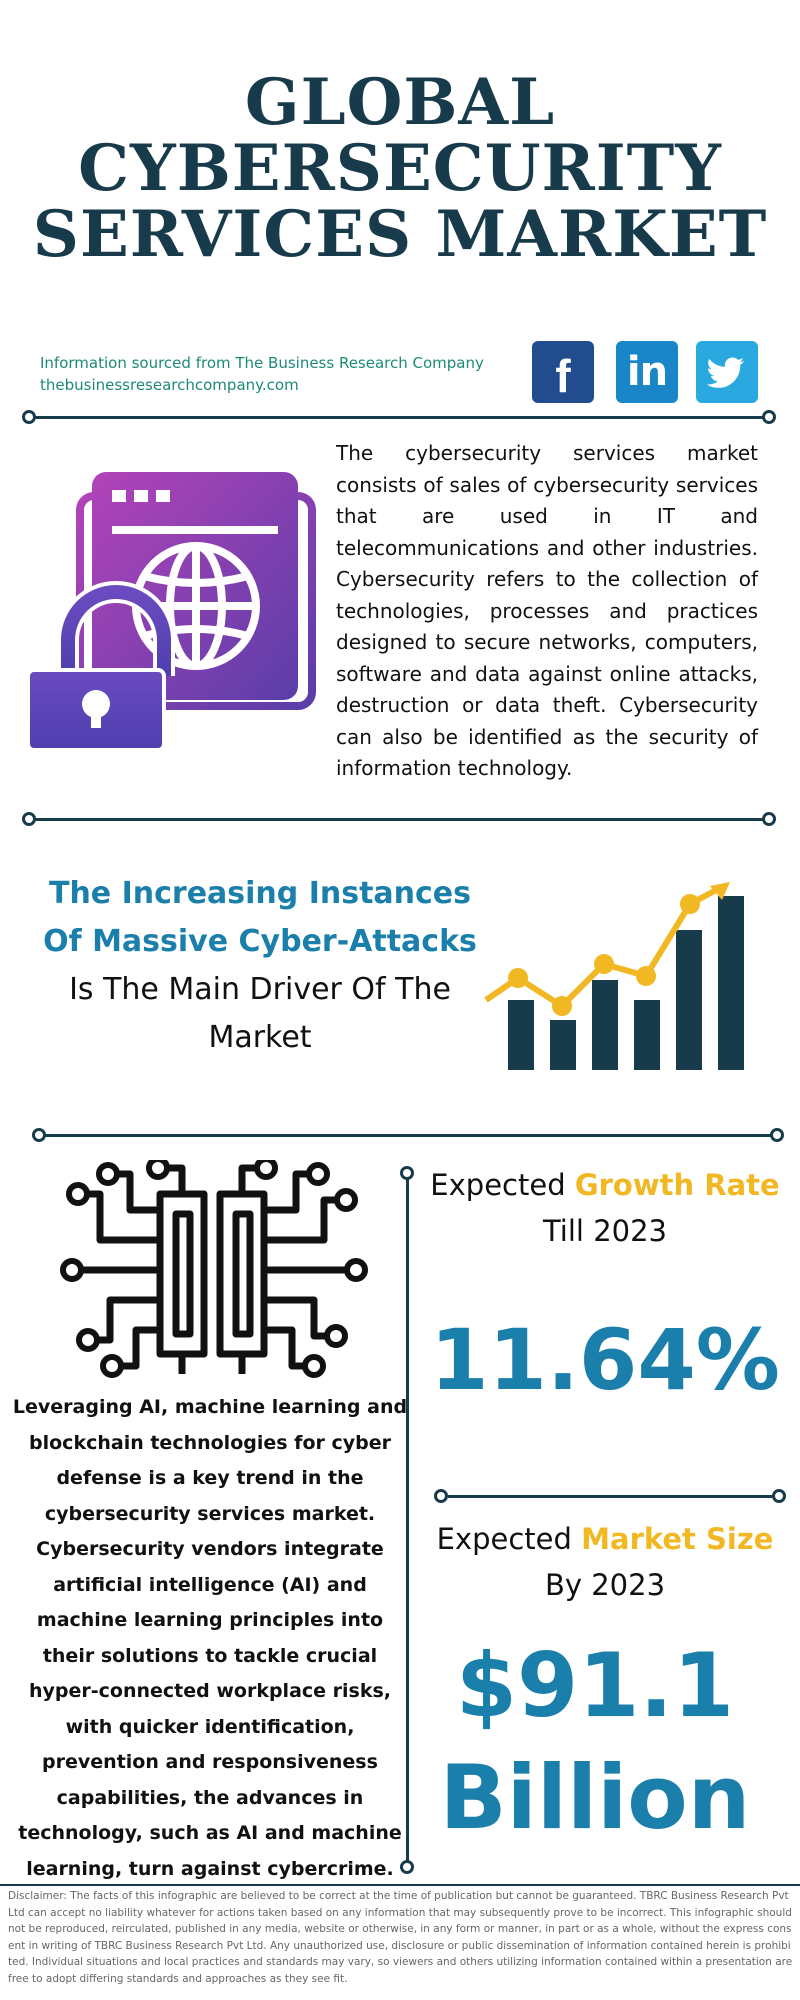  What do you see at coordinates (260, 1013) in the screenshot?
I see `driver-rest: Is The Main Driver Of The Market` at bounding box center [260, 1013].